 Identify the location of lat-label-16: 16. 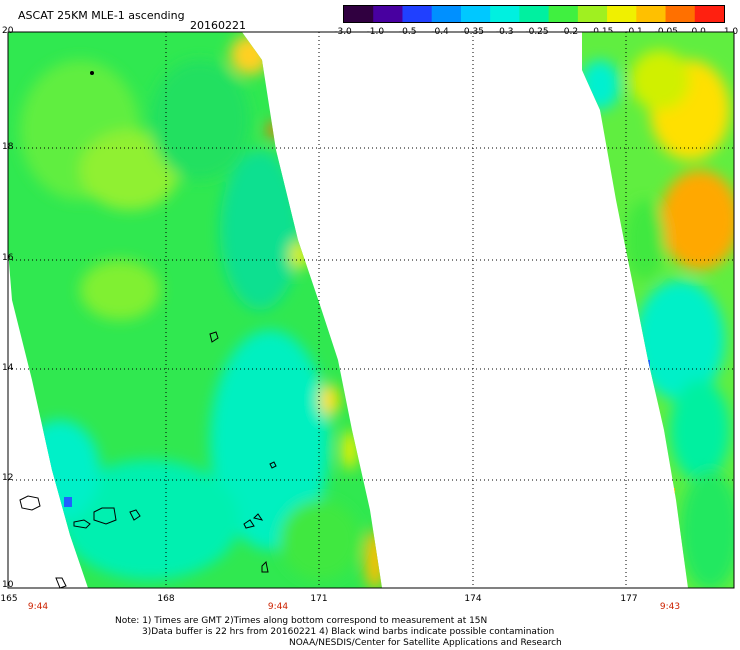
(8, 258).